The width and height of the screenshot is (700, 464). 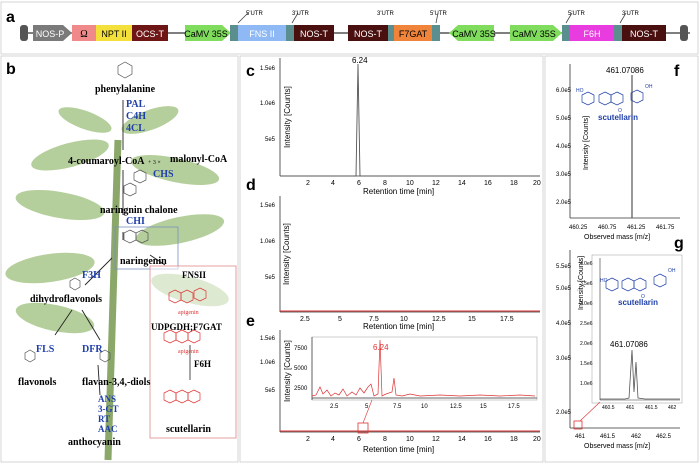 What do you see at coordinates (360, 60) in the screenshot?
I see `c-peak-label: 6.24` at bounding box center [360, 60].